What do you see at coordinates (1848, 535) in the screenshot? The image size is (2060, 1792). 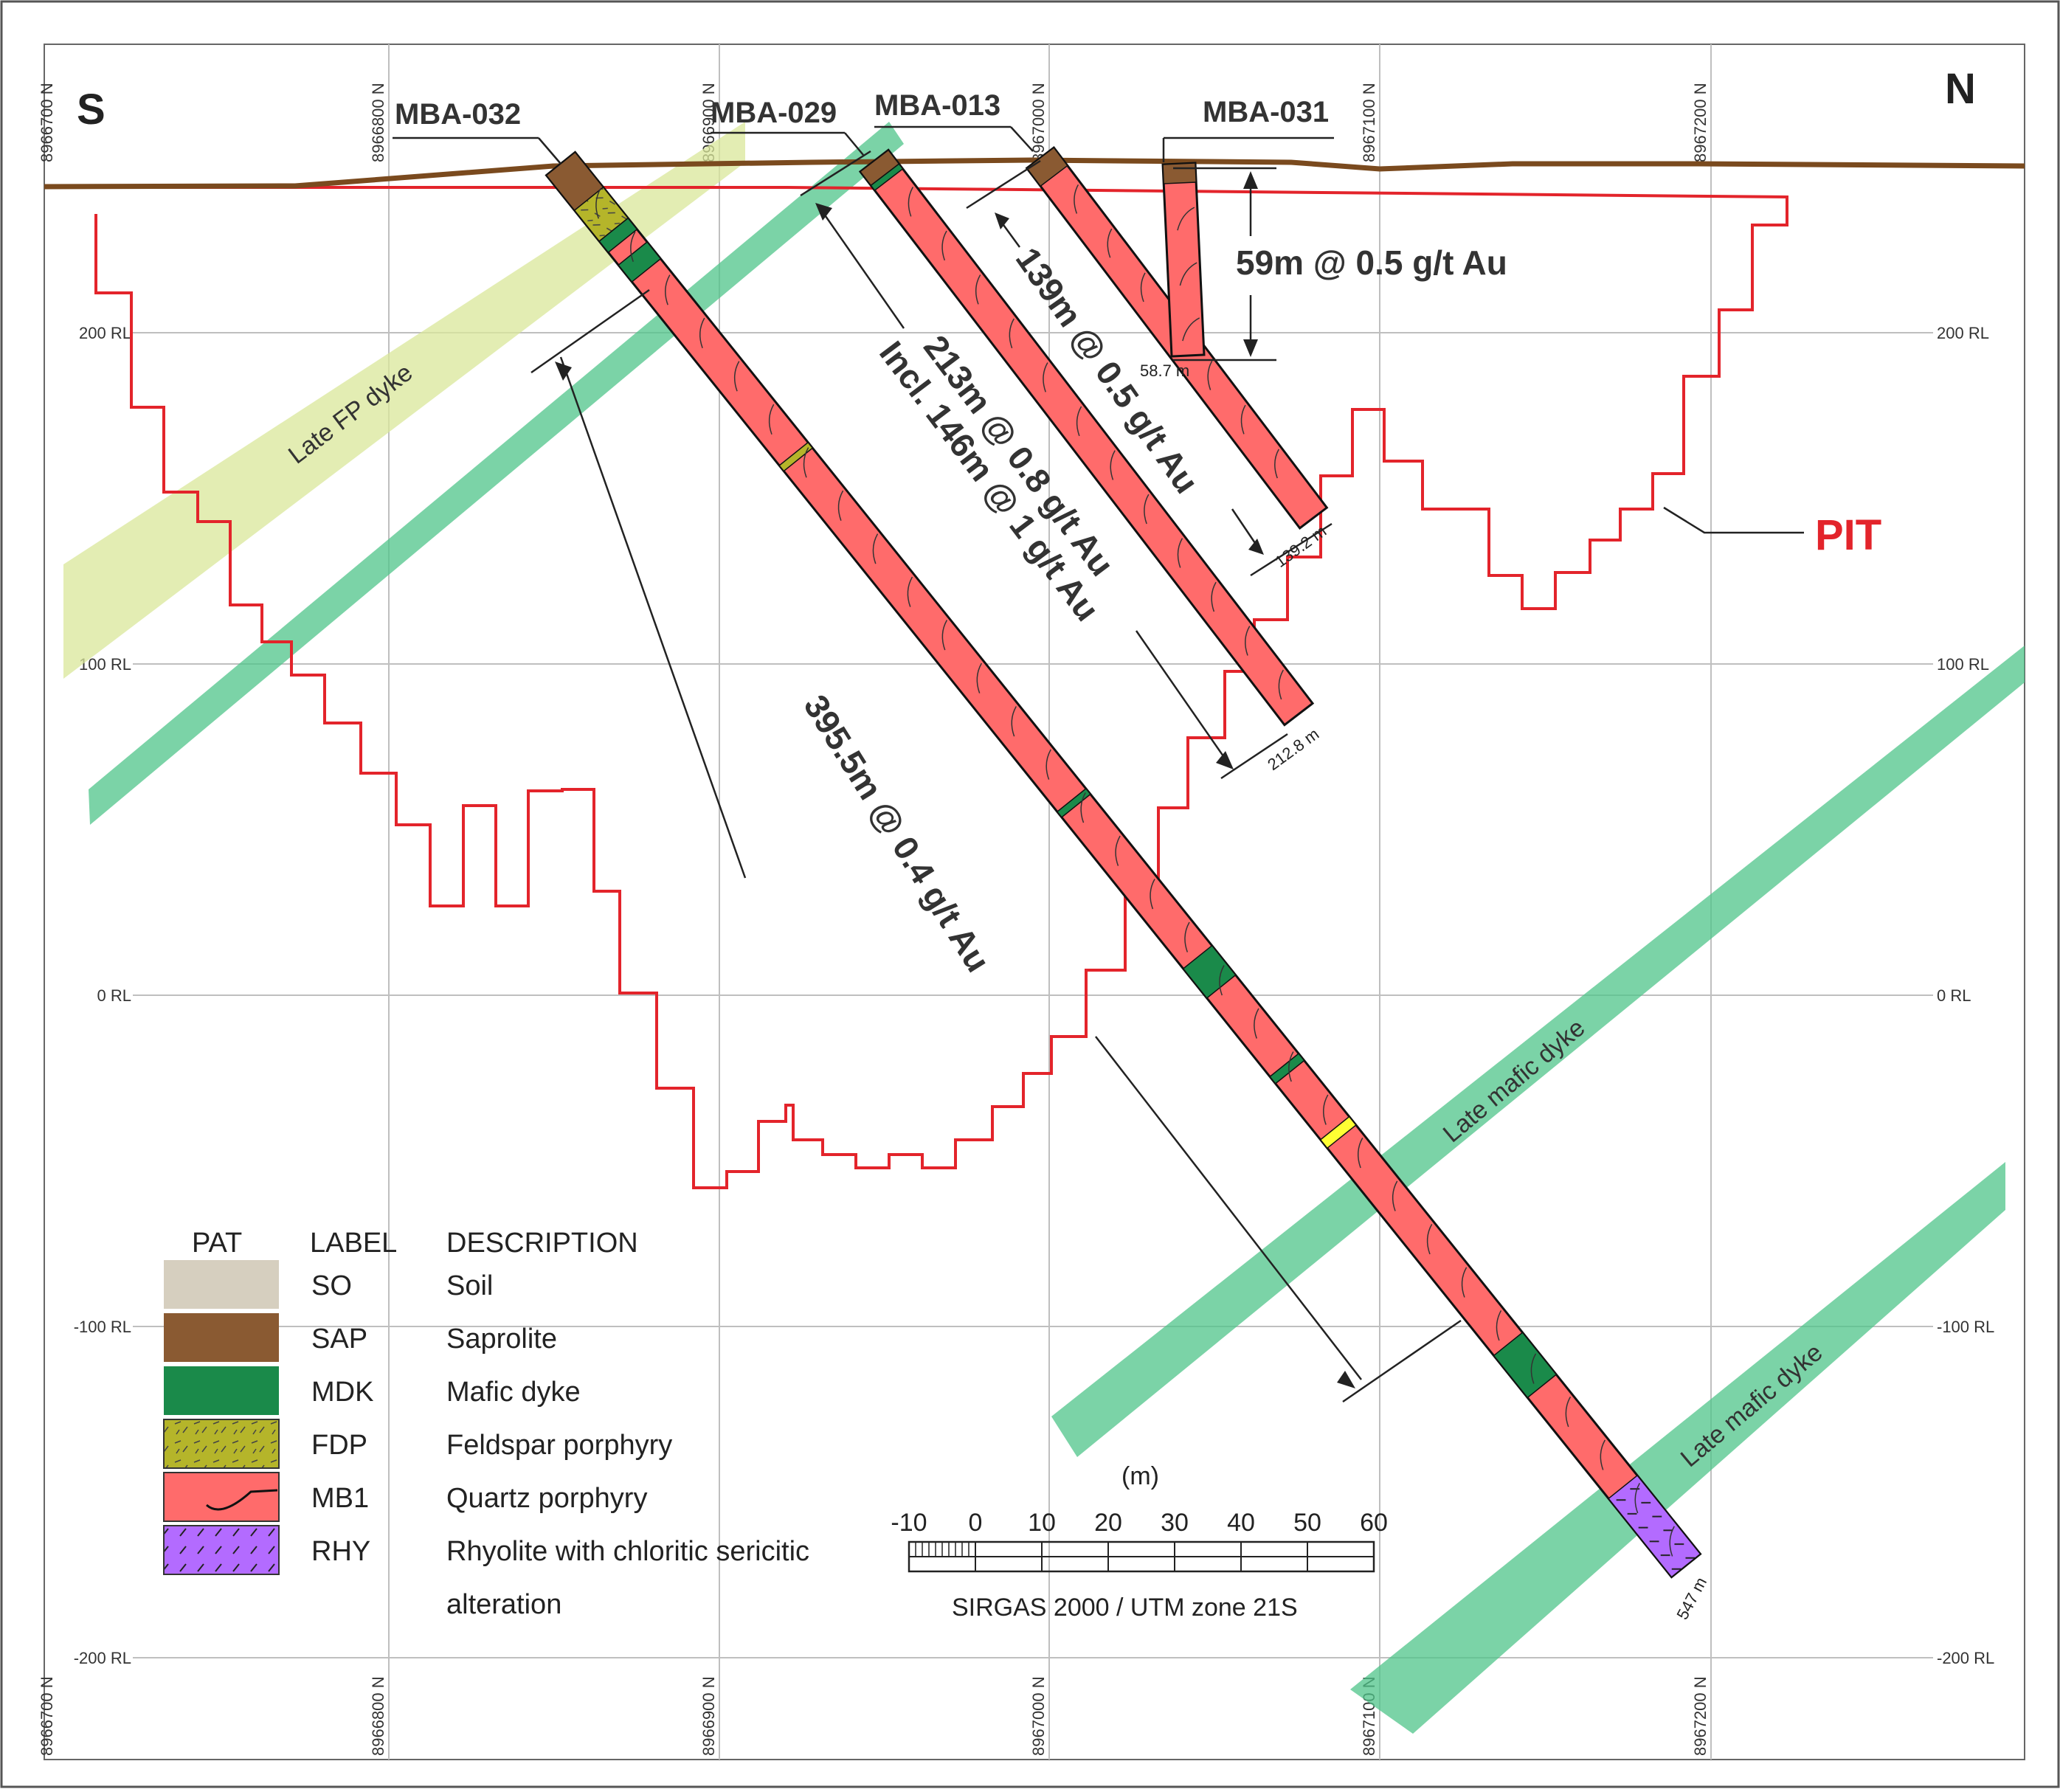 I see `pit-label: PIT` at bounding box center [1848, 535].